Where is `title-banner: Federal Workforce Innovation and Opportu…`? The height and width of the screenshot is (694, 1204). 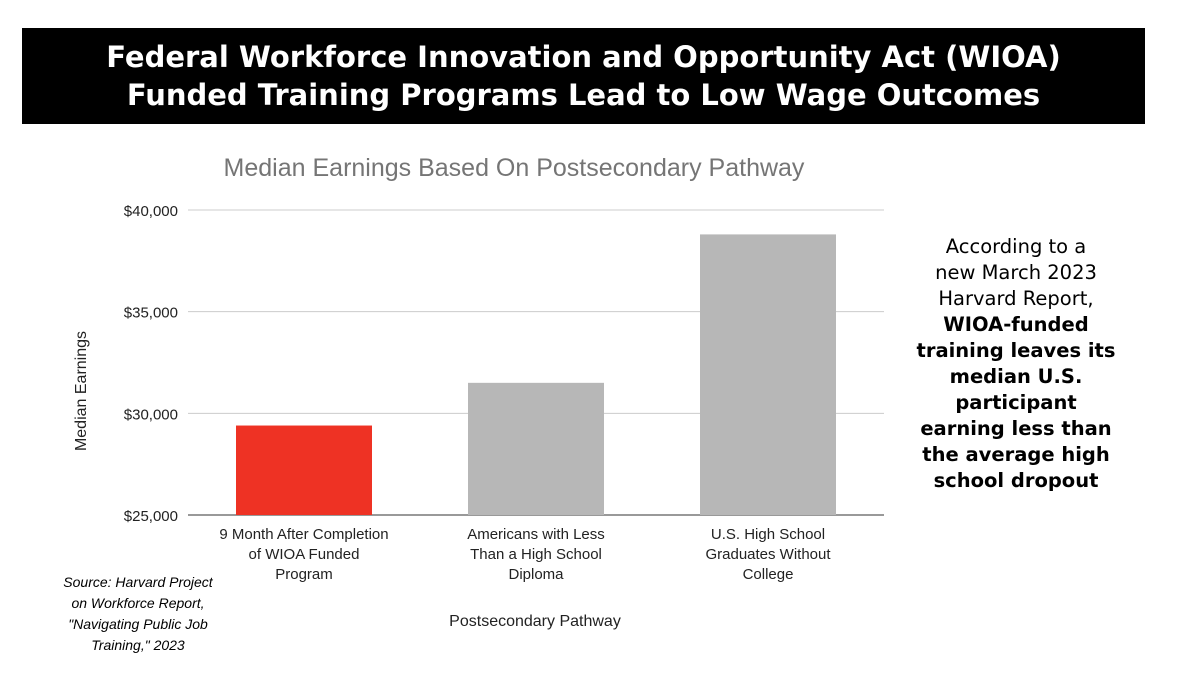
title-banner: Federal Workforce Innovation and Opportu… is located at coordinates (583, 76).